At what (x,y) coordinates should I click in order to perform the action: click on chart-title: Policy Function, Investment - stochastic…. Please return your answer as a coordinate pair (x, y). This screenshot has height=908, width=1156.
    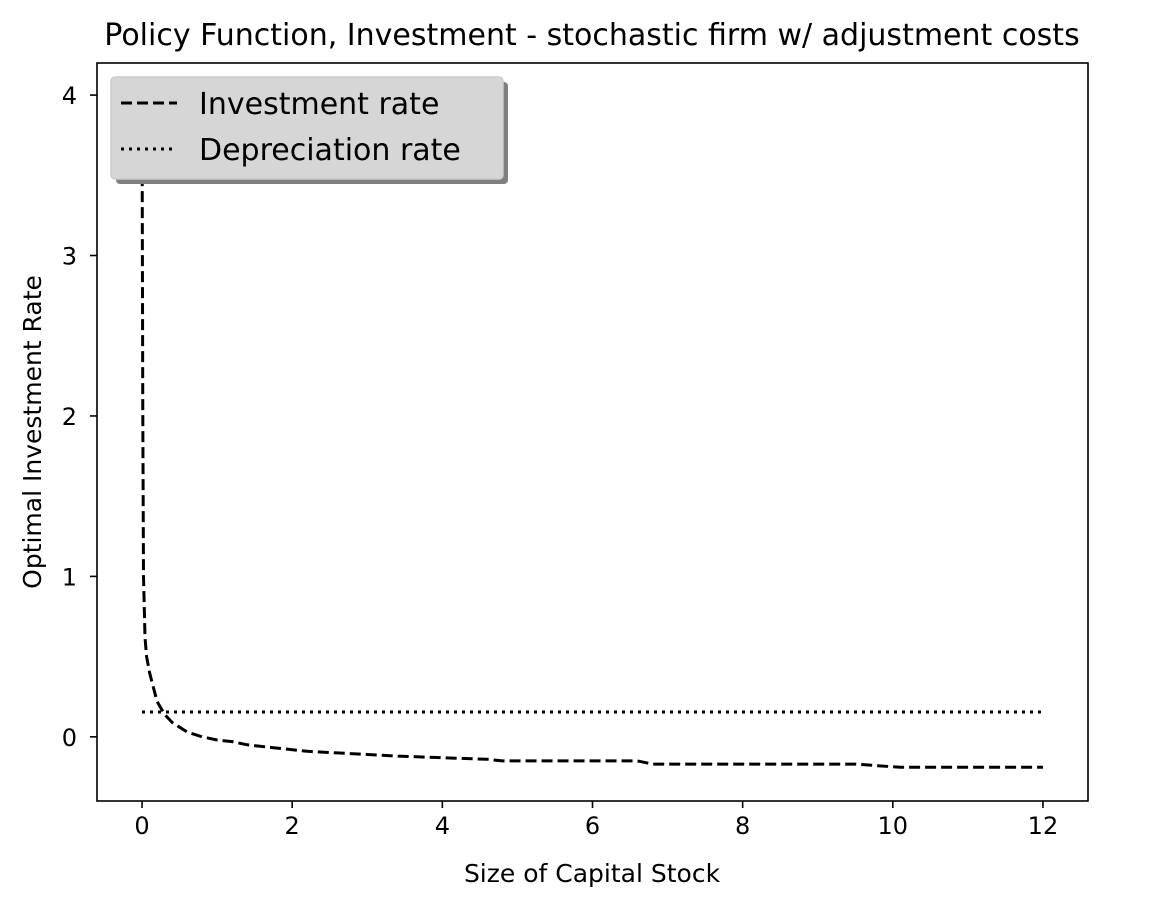
    Looking at the image, I should click on (591, 35).